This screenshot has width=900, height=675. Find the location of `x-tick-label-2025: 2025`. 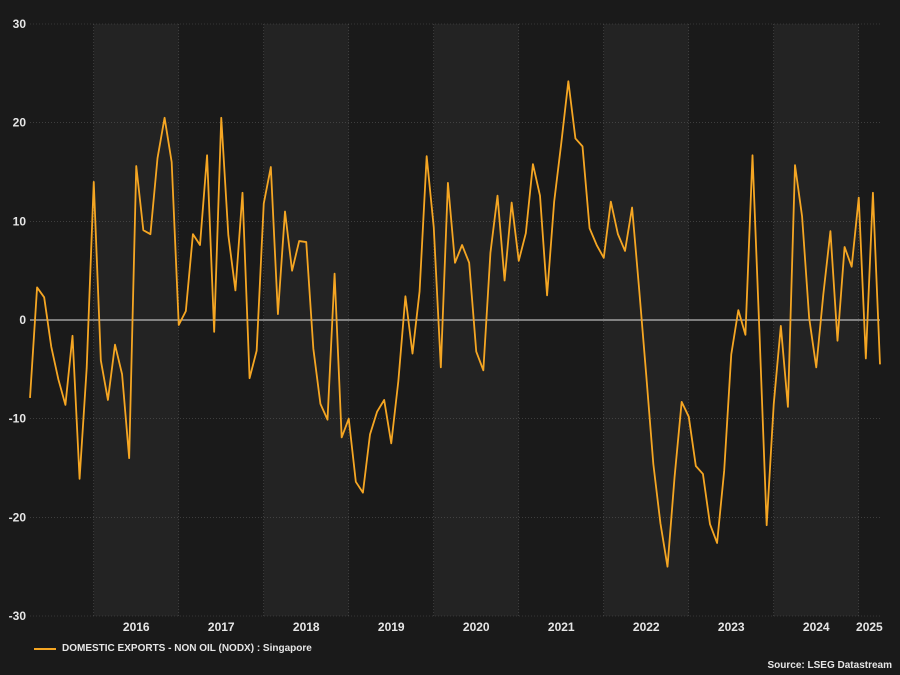

x-tick-label-2025: 2025 is located at coordinates (869, 627).